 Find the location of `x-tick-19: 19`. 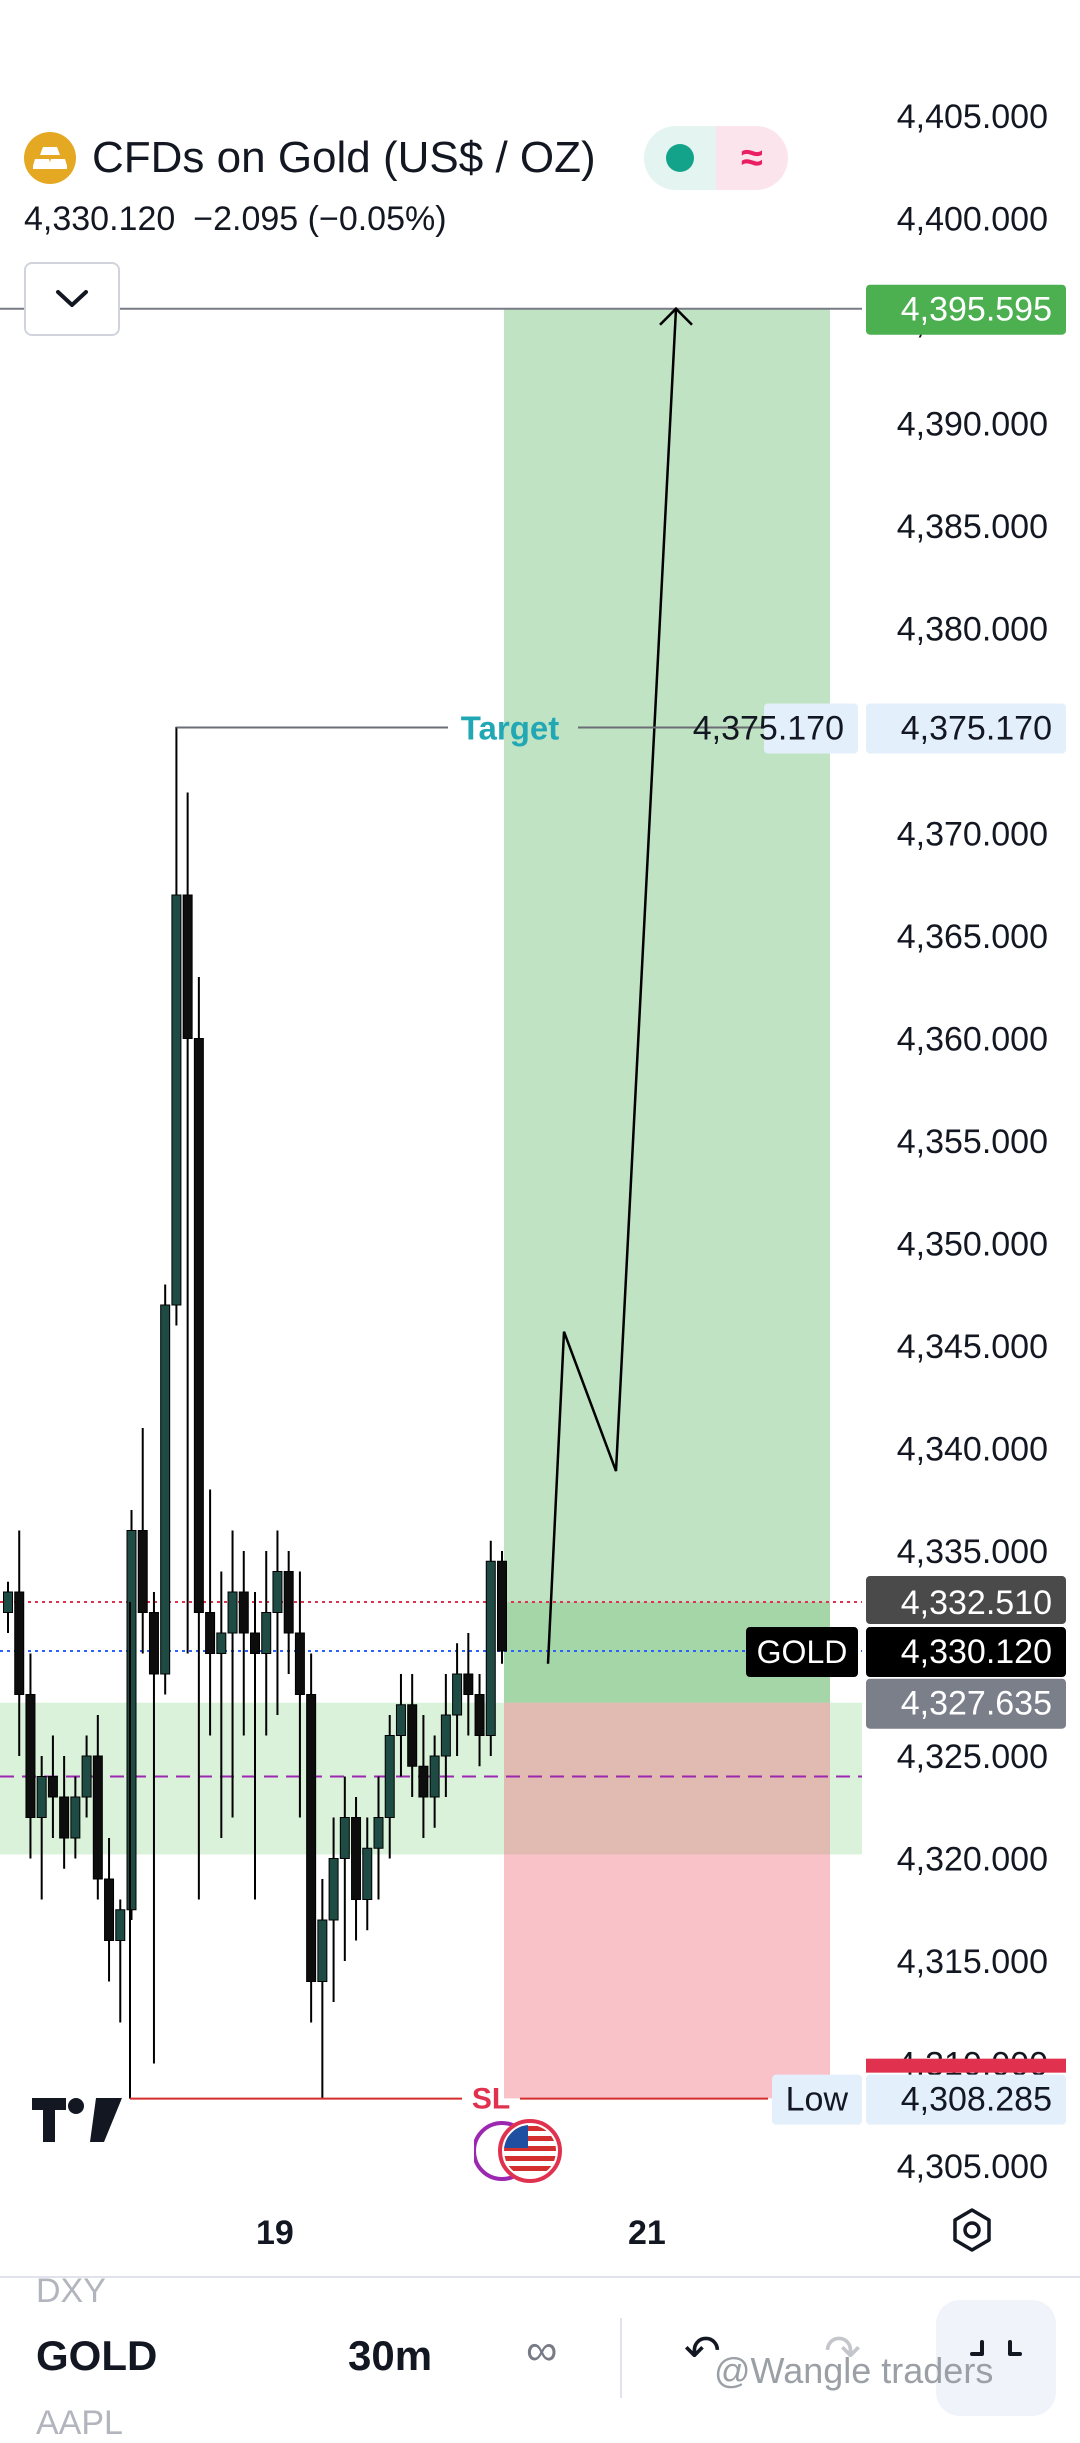

x-tick-19: 19 is located at coordinates (275, 2233).